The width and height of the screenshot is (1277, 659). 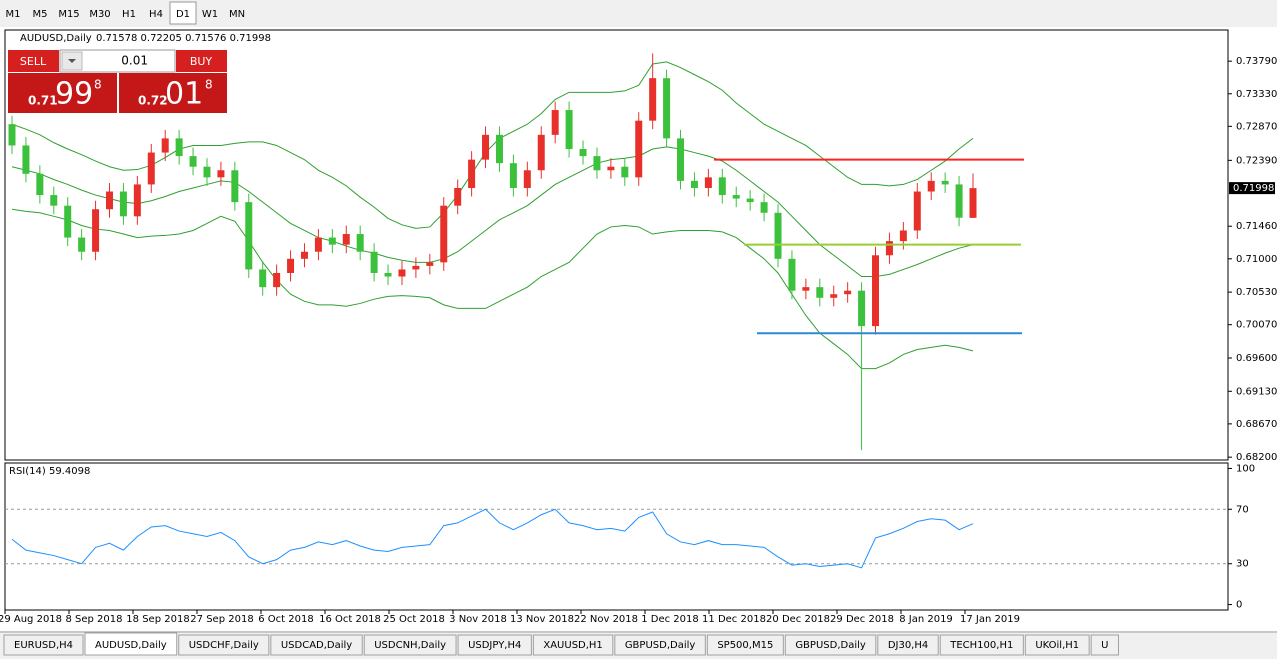 What do you see at coordinates (153, 101) in the screenshot?
I see `ask-prefix: 0.72` at bounding box center [153, 101].